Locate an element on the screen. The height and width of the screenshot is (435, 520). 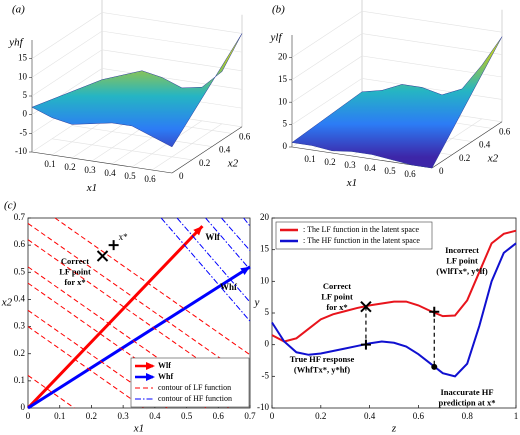
y-tick-label: 0.5 is located at coordinates (20, 271).